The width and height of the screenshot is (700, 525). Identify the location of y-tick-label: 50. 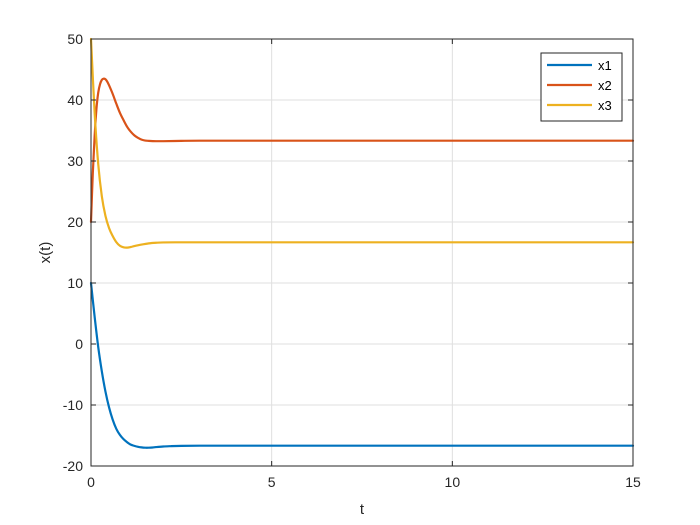
(75, 39).